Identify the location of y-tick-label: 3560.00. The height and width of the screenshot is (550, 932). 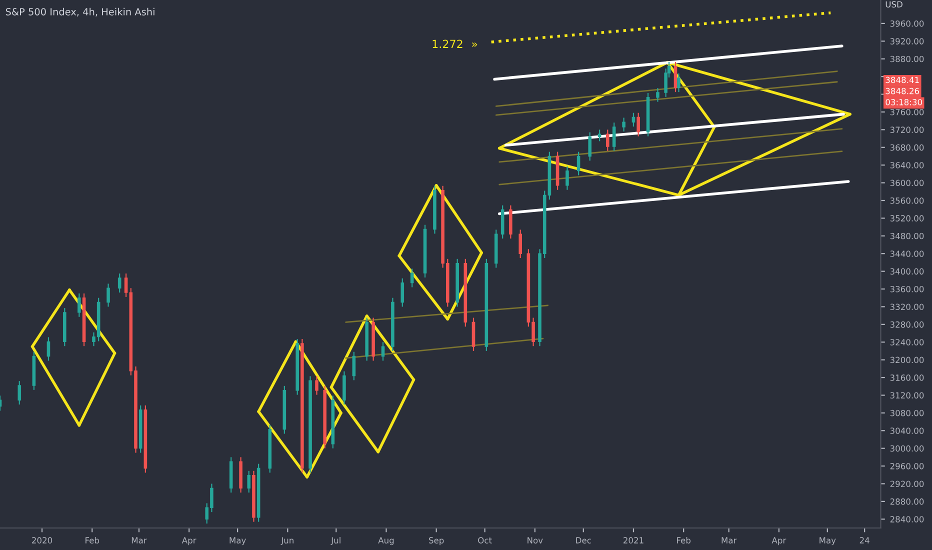
(907, 200).